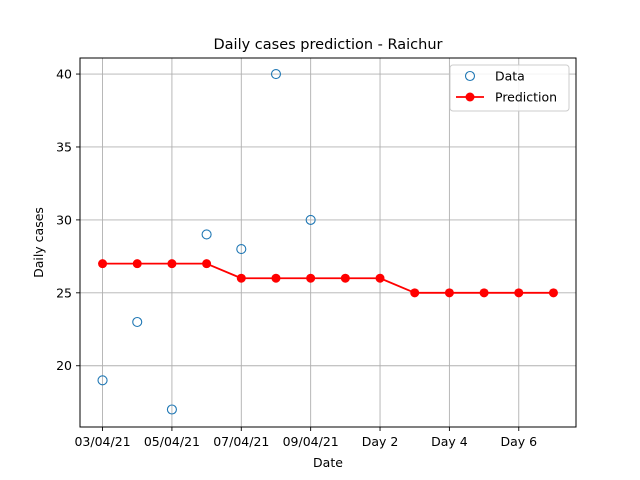 The image size is (640, 480). I want to click on legend-box, so click(509, 88).